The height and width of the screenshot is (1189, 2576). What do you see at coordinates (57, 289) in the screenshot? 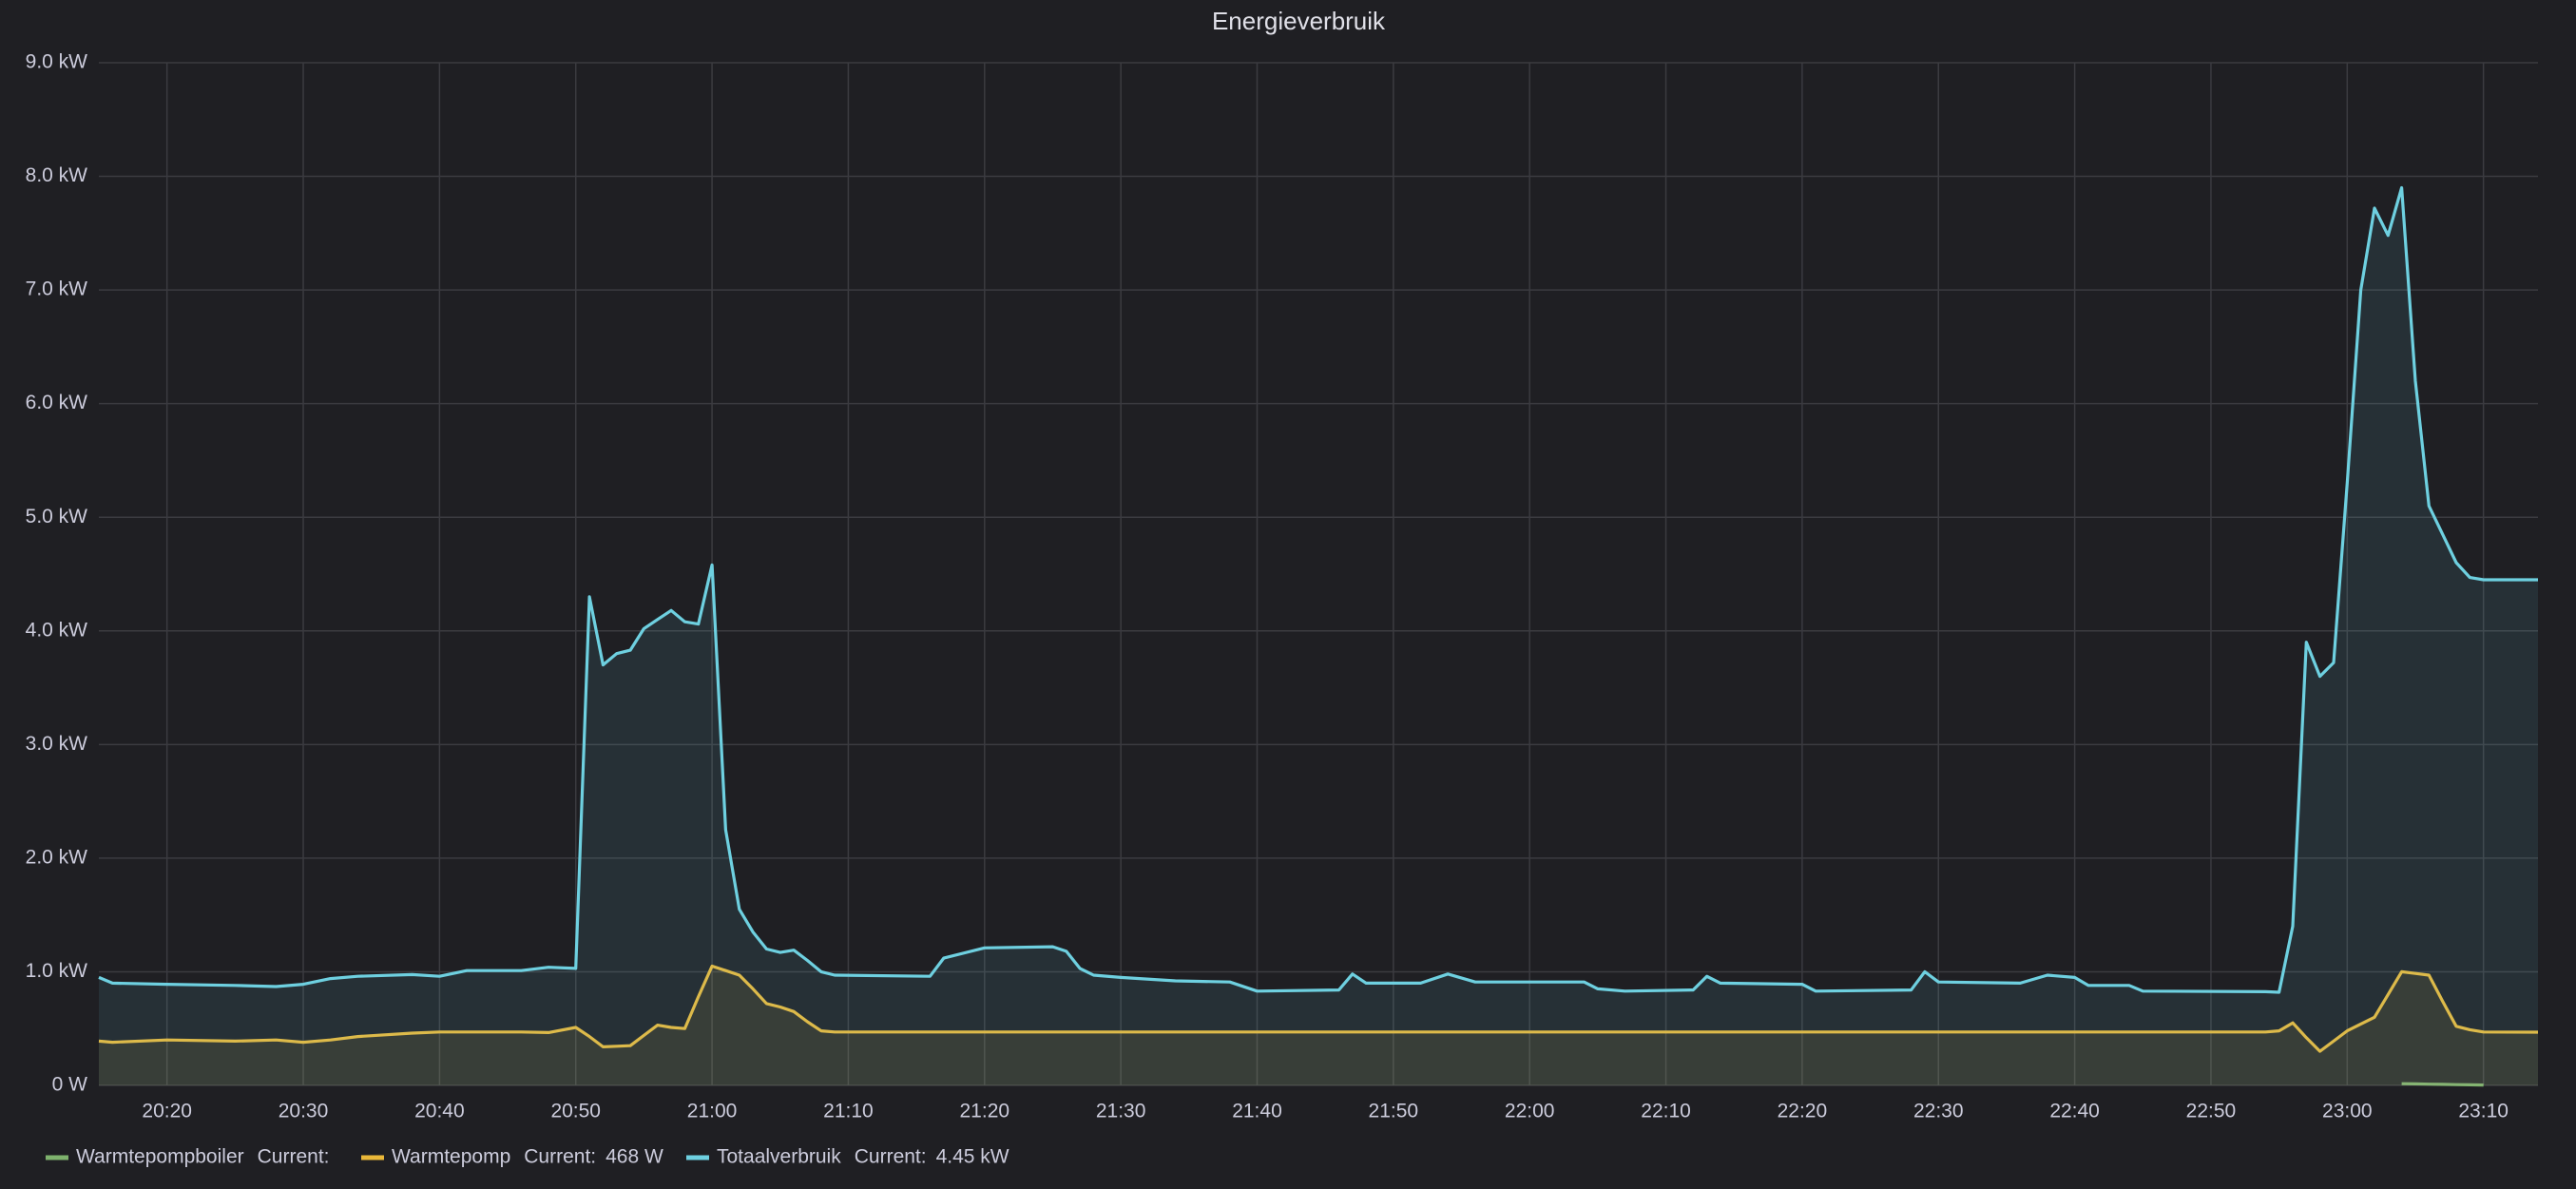
I see `y-tick-label: 7.0 kW` at bounding box center [57, 289].